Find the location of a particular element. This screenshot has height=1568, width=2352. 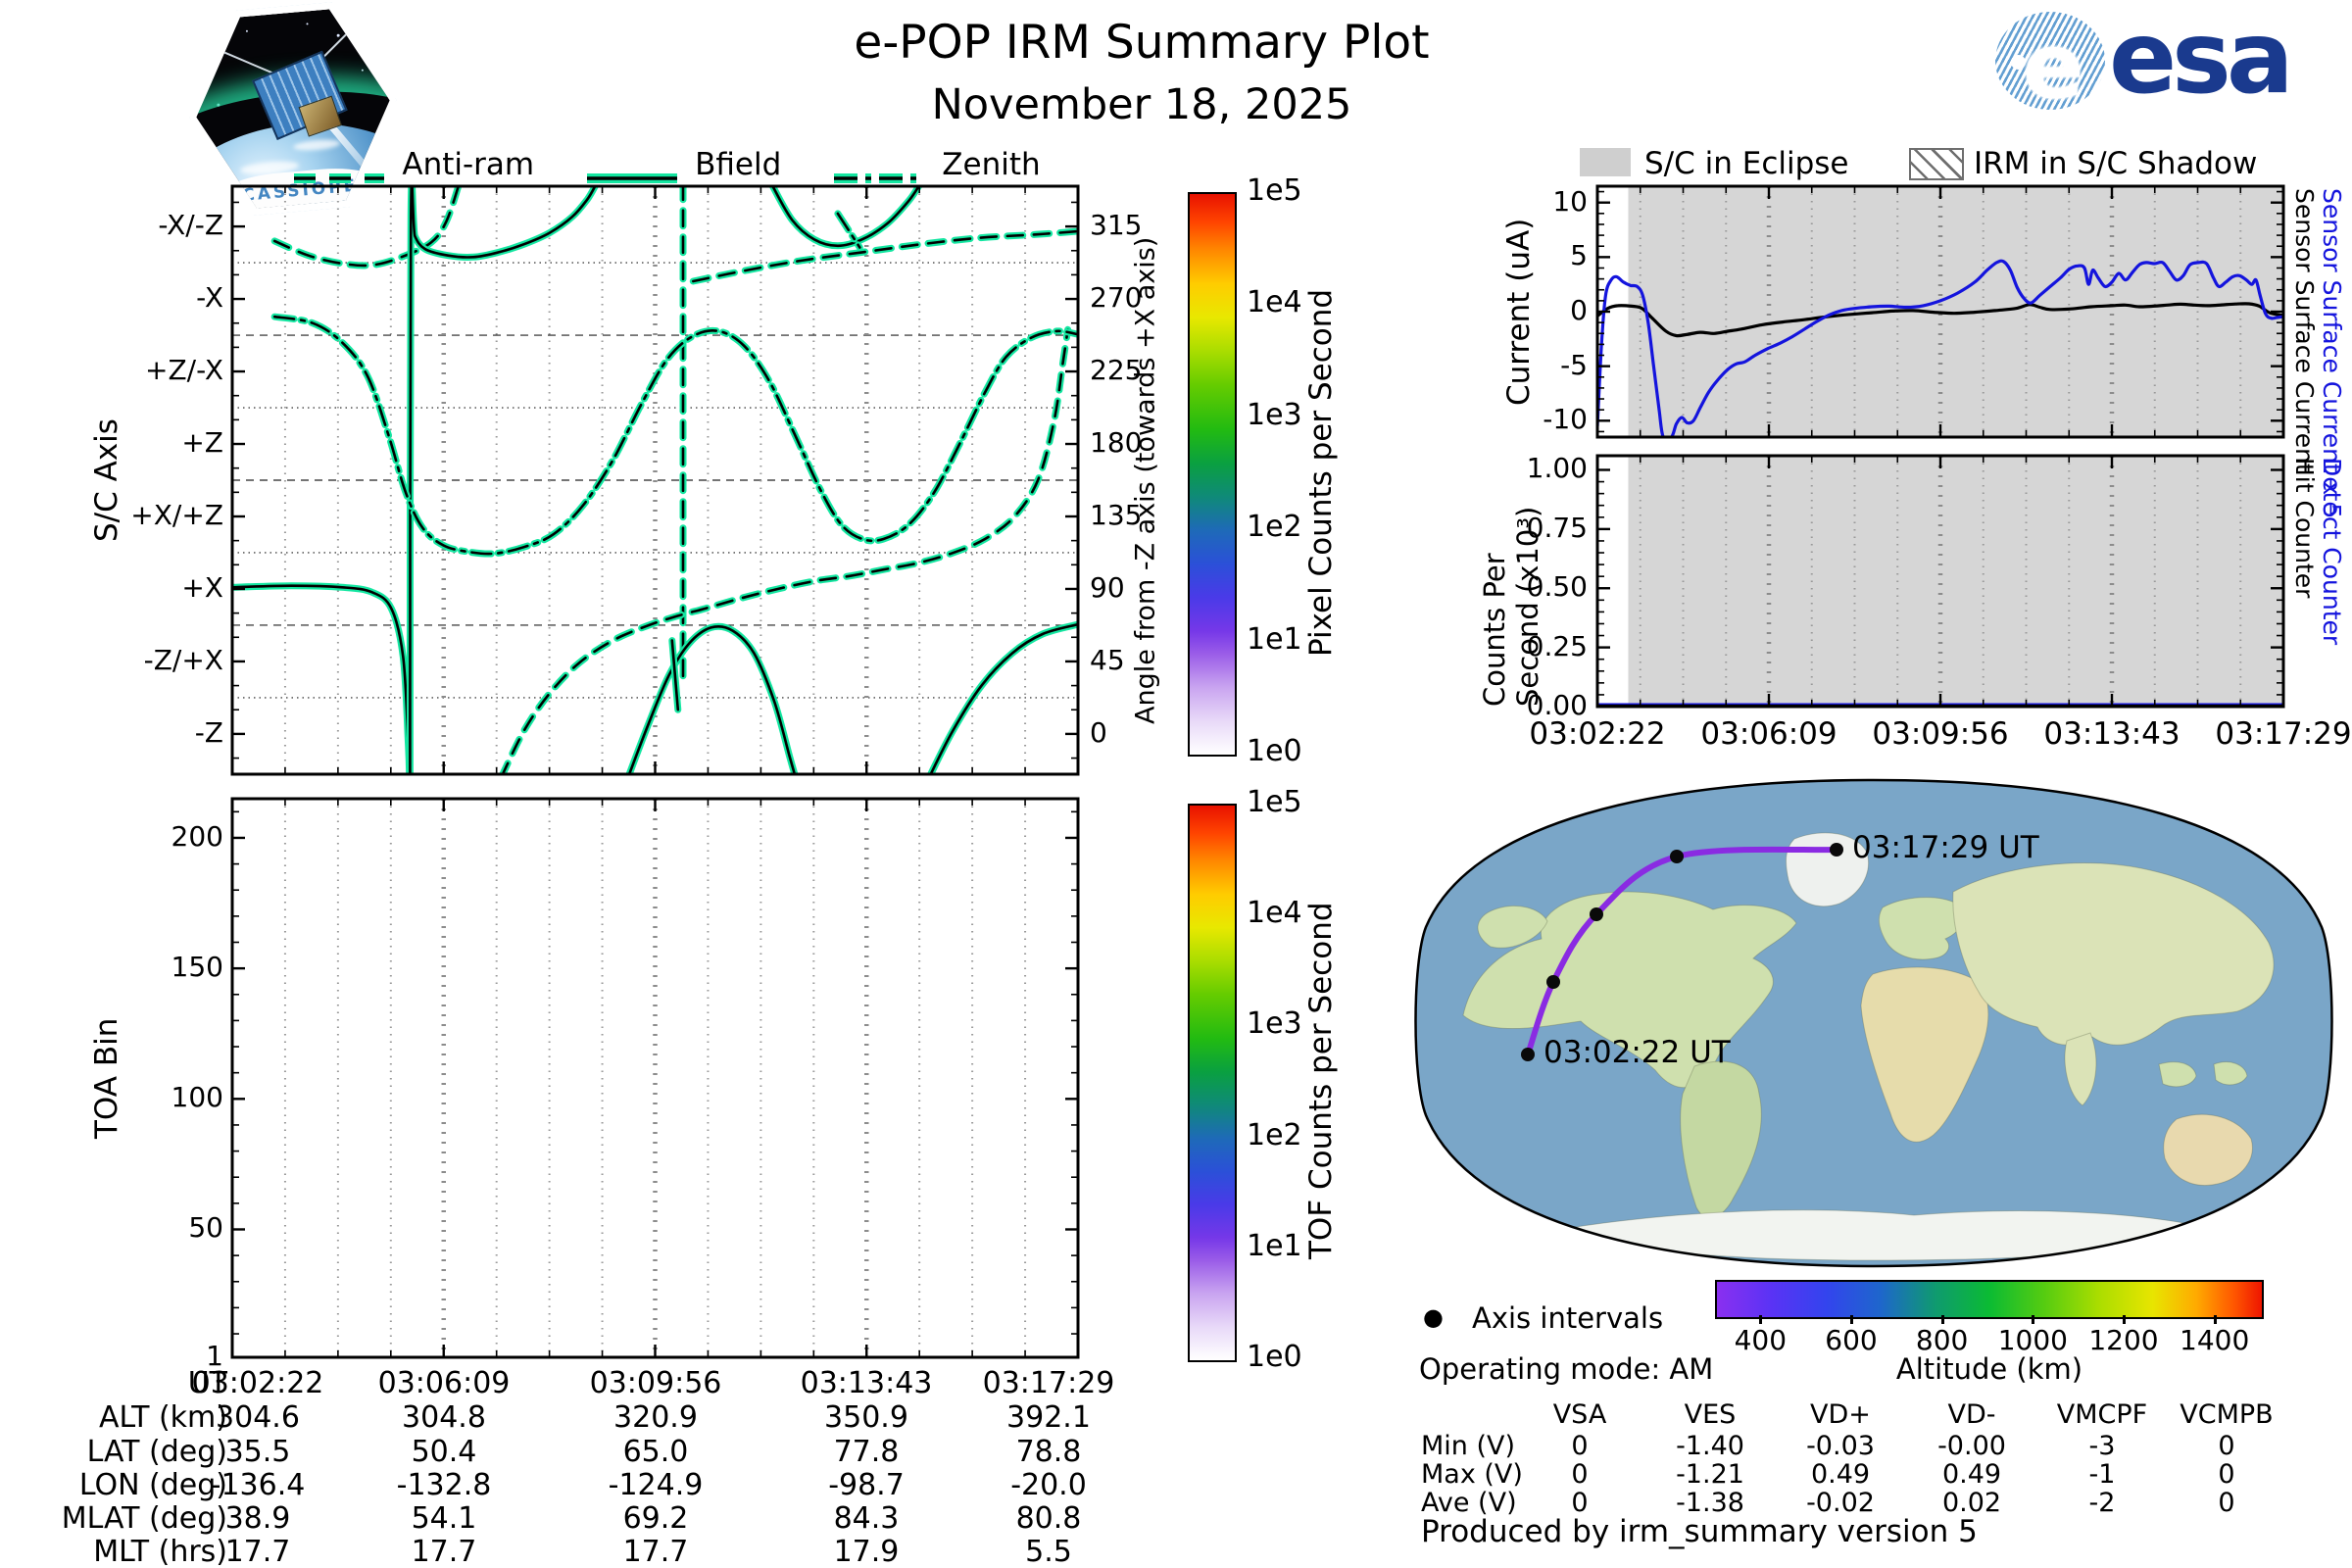

voltage-row-label: Ave (V) is located at coordinates (1469, 1503).